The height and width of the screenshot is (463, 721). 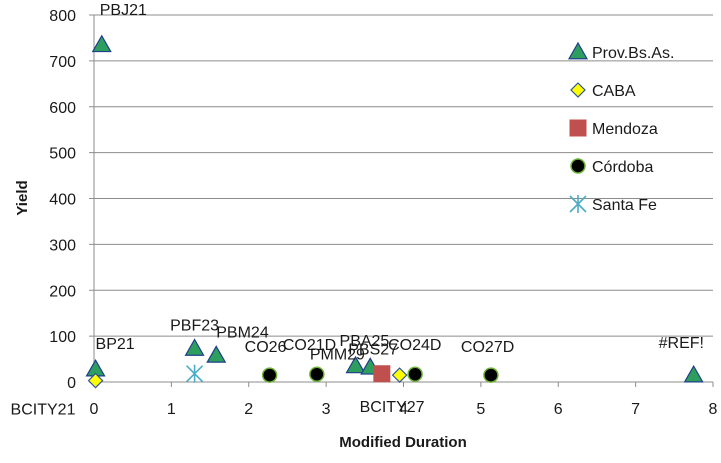 I want to click on x-tick-label: 7, so click(x=635, y=409).